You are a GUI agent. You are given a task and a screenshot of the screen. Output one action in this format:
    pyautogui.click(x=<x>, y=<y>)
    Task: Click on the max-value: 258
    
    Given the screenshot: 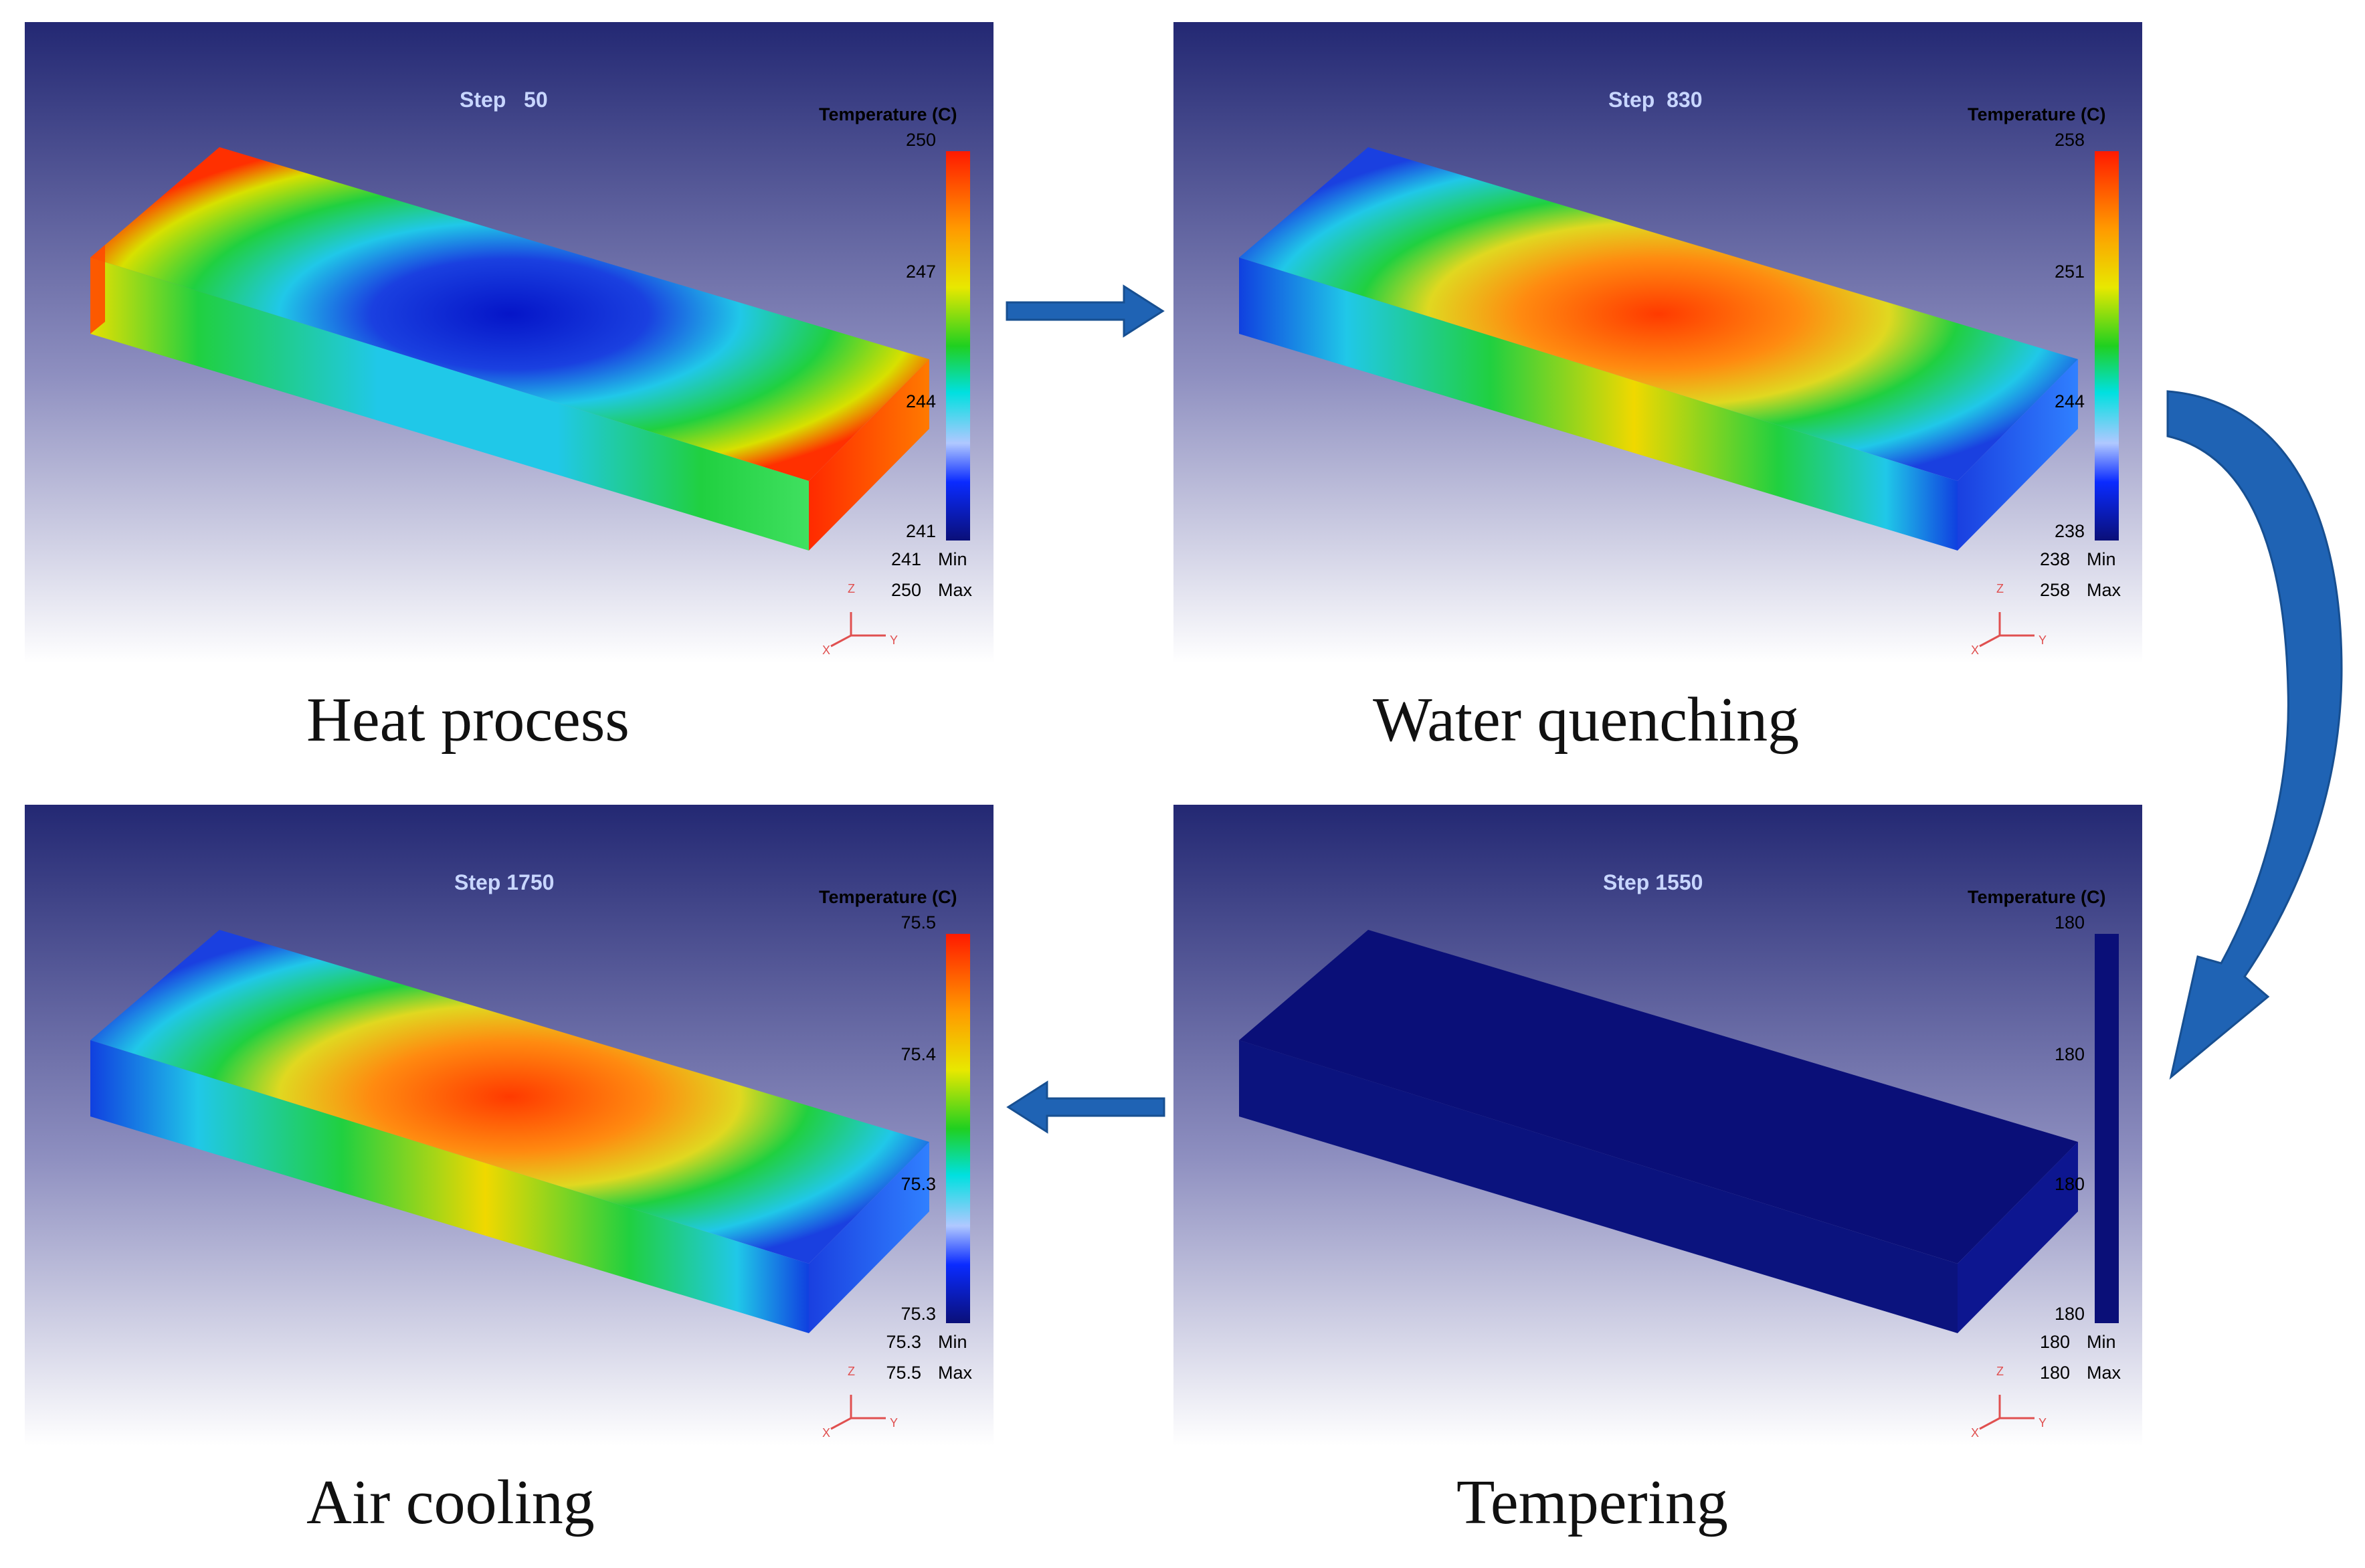 What is the action you would take?
    pyautogui.click(x=2055, y=590)
    